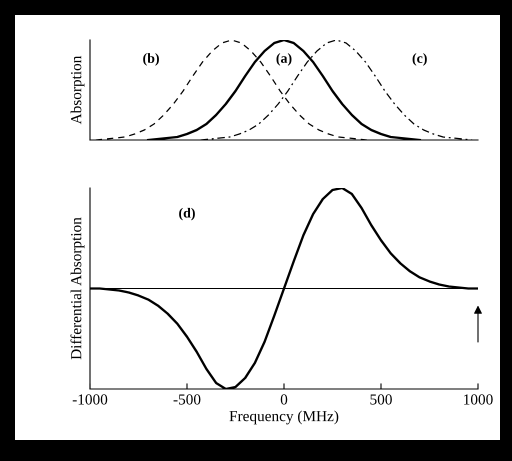 The height and width of the screenshot is (461, 512). What do you see at coordinates (419, 59) in the screenshot?
I see `text: (c)` at bounding box center [419, 59].